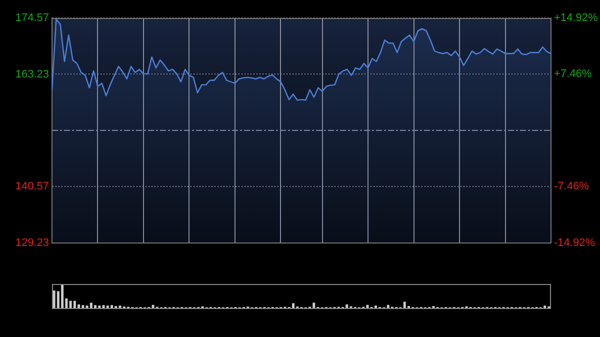 Image resolution: width=600 pixels, height=337 pixels. What do you see at coordinates (32, 18) in the screenshot?
I see `y-tick-label: 174.57` at bounding box center [32, 18].